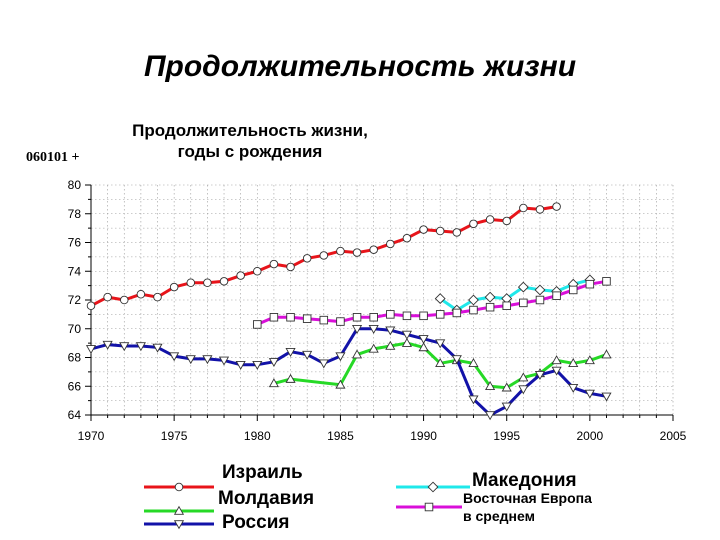  Describe the element at coordinates (75, 329) in the screenshot. I see `y-tick-label: 70` at that location.